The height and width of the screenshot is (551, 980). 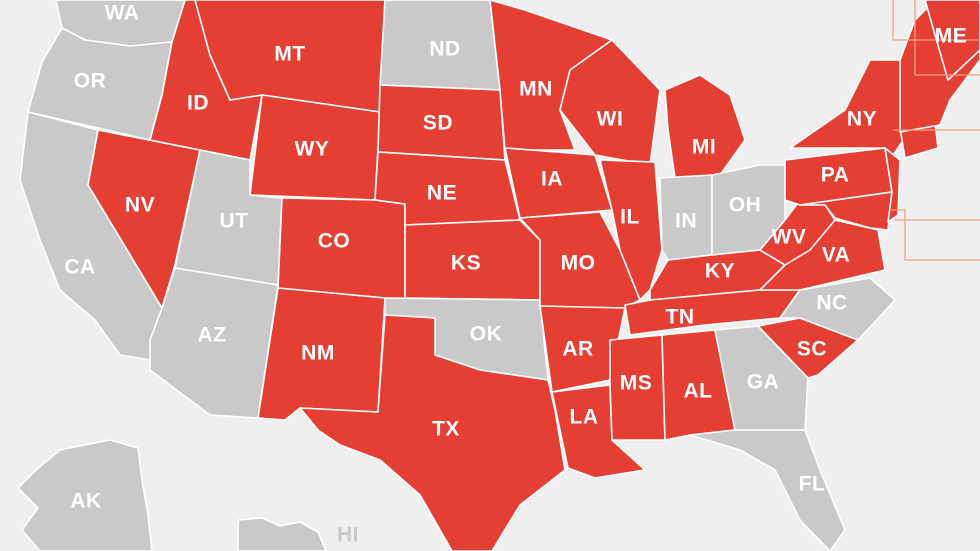 What do you see at coordinates (745, 205) in the screenshot?
I see `state-label-OH: OH` at bounding box center [745, 205].